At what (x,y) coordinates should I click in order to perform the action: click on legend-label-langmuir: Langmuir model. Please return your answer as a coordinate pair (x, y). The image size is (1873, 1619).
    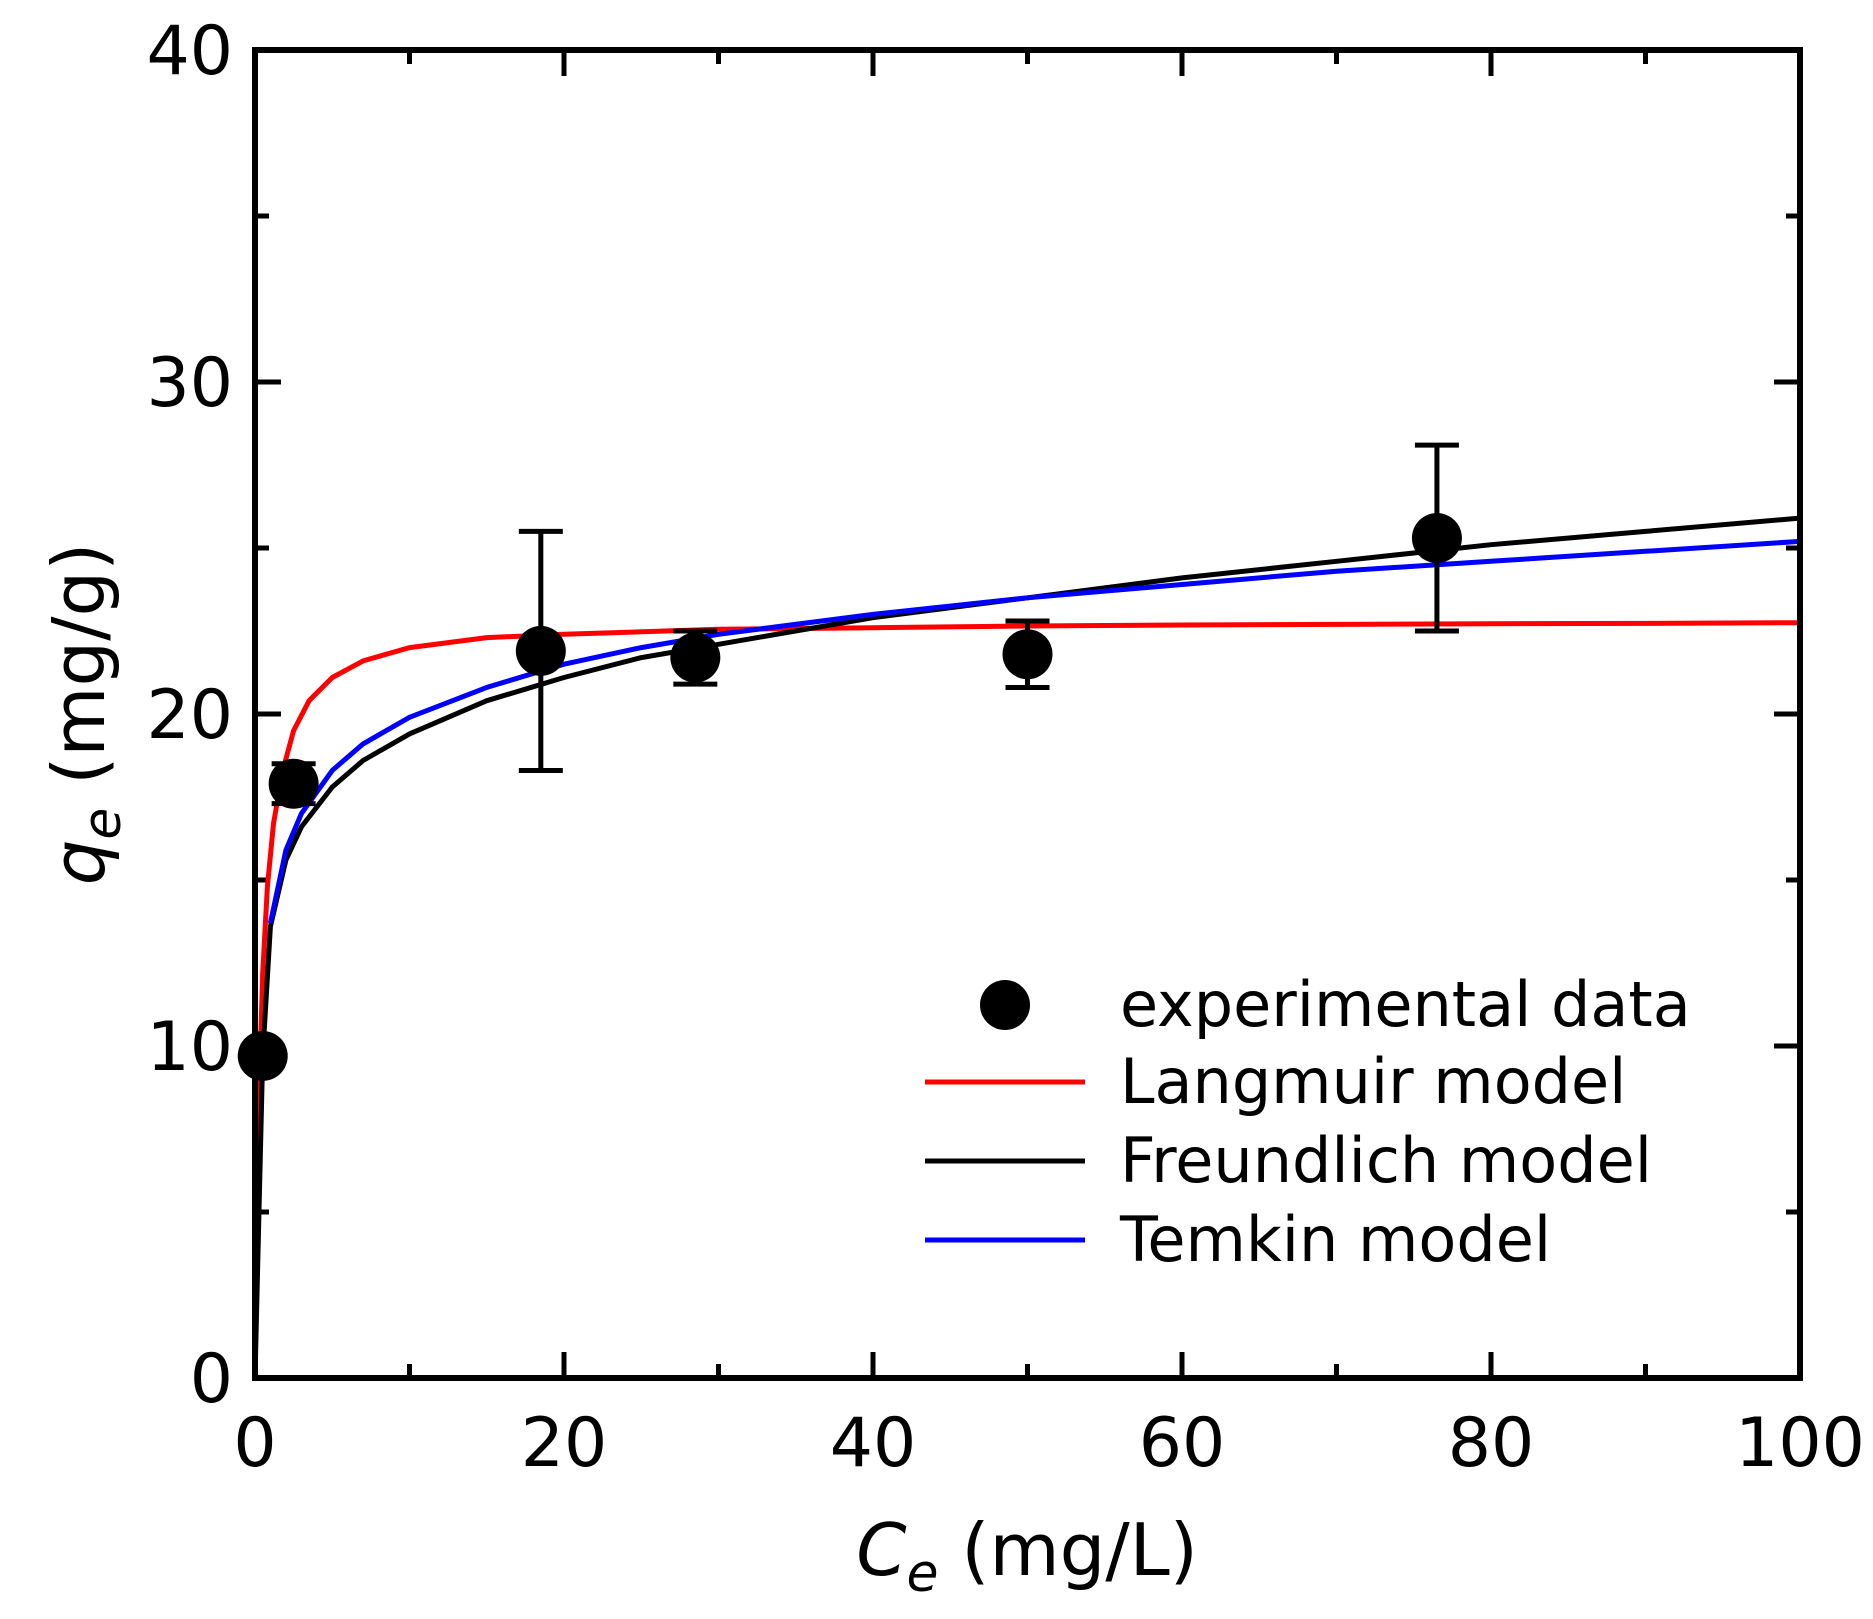
    Looking at the image, I should click on (1373, 1081).